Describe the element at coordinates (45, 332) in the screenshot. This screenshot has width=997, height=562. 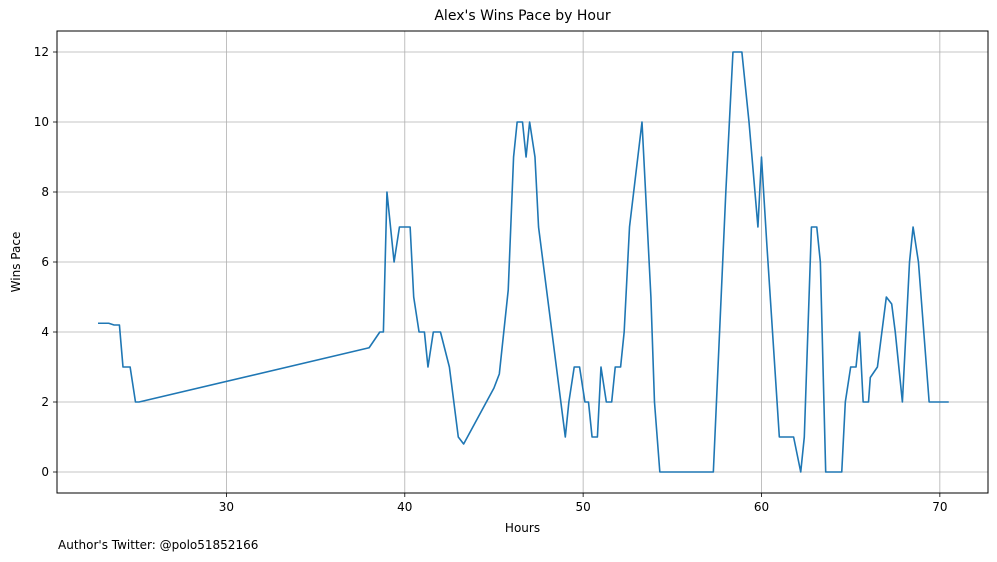
I see `y-tick-label: 4` at that location.